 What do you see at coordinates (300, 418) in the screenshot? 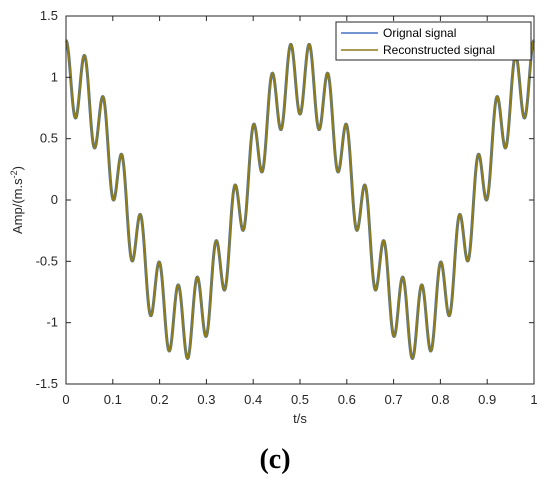
I see `x-axis-label: t/s` at bounding box center [300, 418].